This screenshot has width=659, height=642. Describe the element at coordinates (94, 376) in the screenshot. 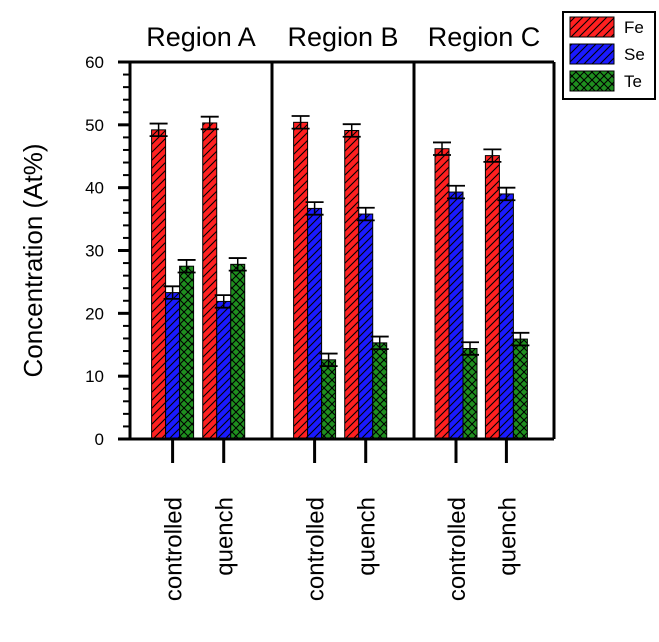

I see `y-tick-label: 10` at that location.